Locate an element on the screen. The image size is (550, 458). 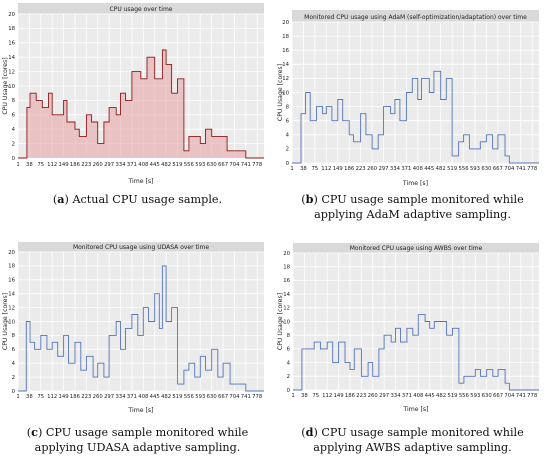
chart-c-xtick-445: 445 is located at coordinates (155, 397).